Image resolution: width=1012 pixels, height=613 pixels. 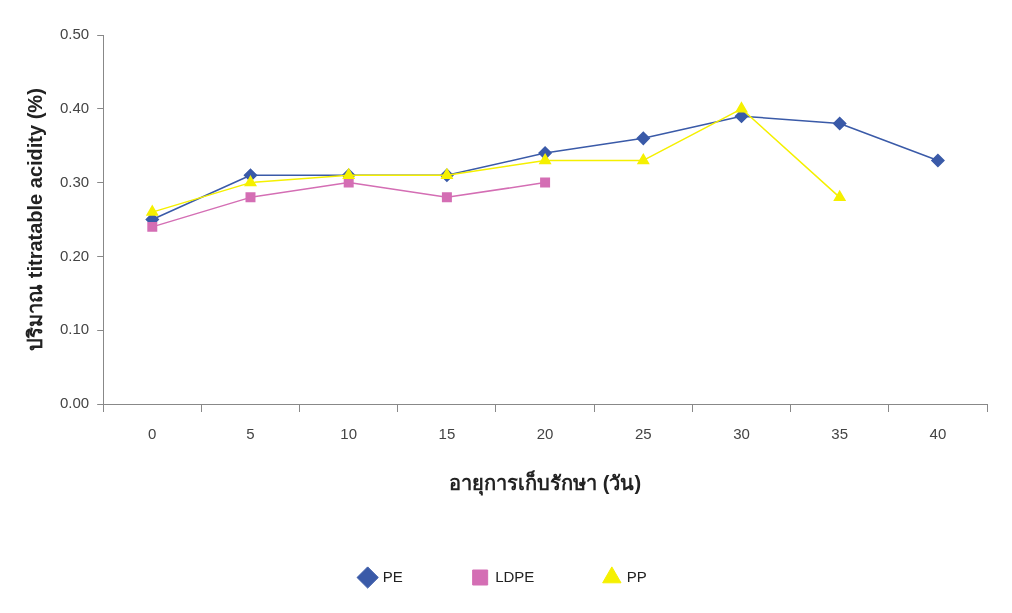 What do you see at coordinates (741, 434) in the screenshot?
I see `x-tick-label: 30` at bounding box center [741, 434].